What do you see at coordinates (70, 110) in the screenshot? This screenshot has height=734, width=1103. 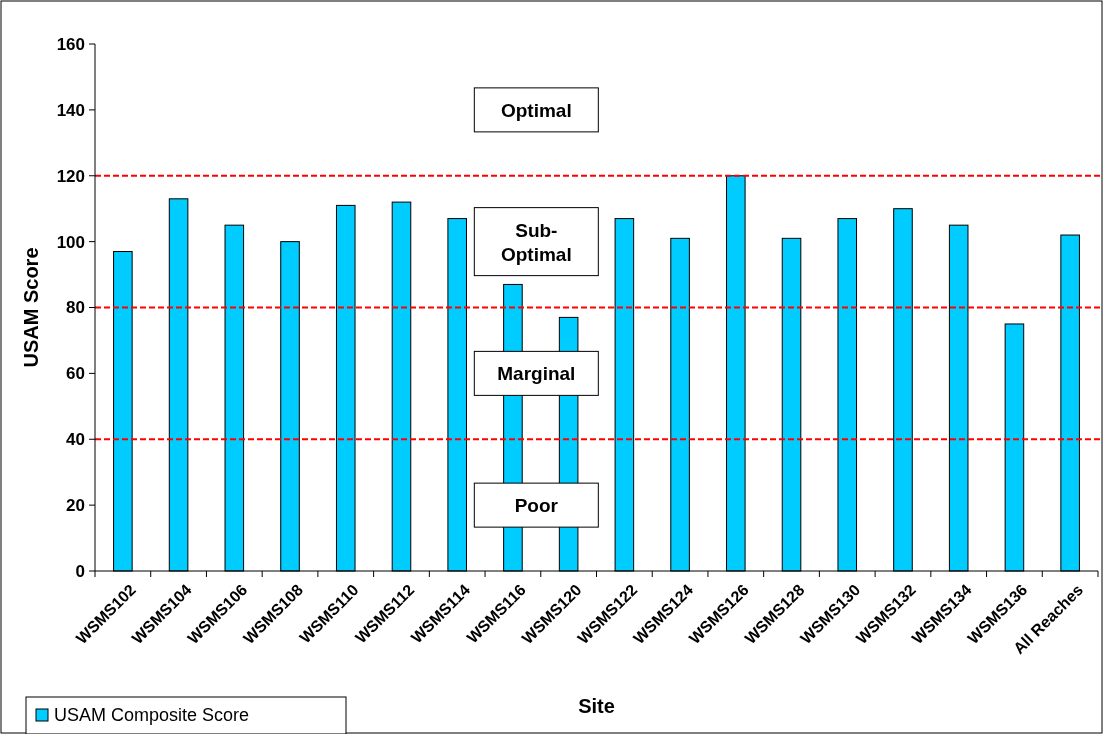 I see `y-tick-label: 140` at bounding box center [70, 110].